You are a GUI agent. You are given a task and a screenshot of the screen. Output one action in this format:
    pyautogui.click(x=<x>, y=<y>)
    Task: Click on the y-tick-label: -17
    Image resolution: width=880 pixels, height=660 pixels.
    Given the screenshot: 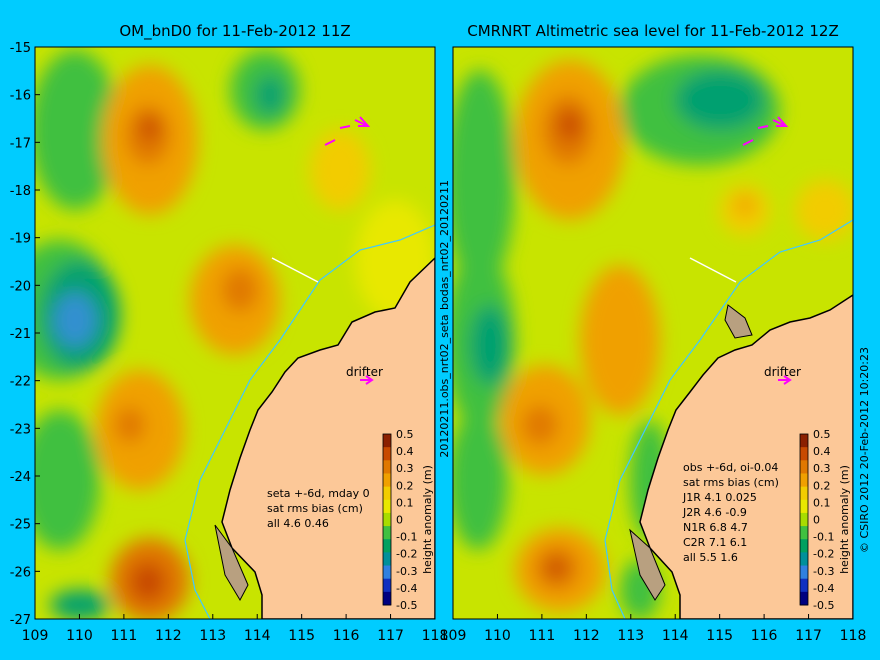 What is the action you would take?
    pyautogui.click(x=20, y=143)
    